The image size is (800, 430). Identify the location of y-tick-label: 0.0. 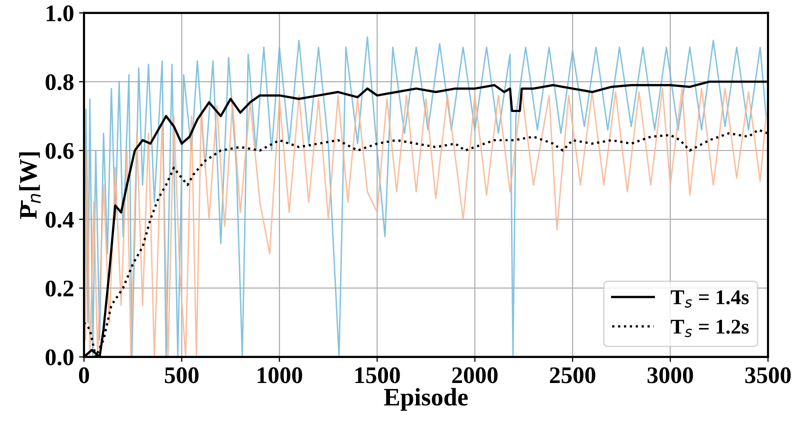
(60, 357).